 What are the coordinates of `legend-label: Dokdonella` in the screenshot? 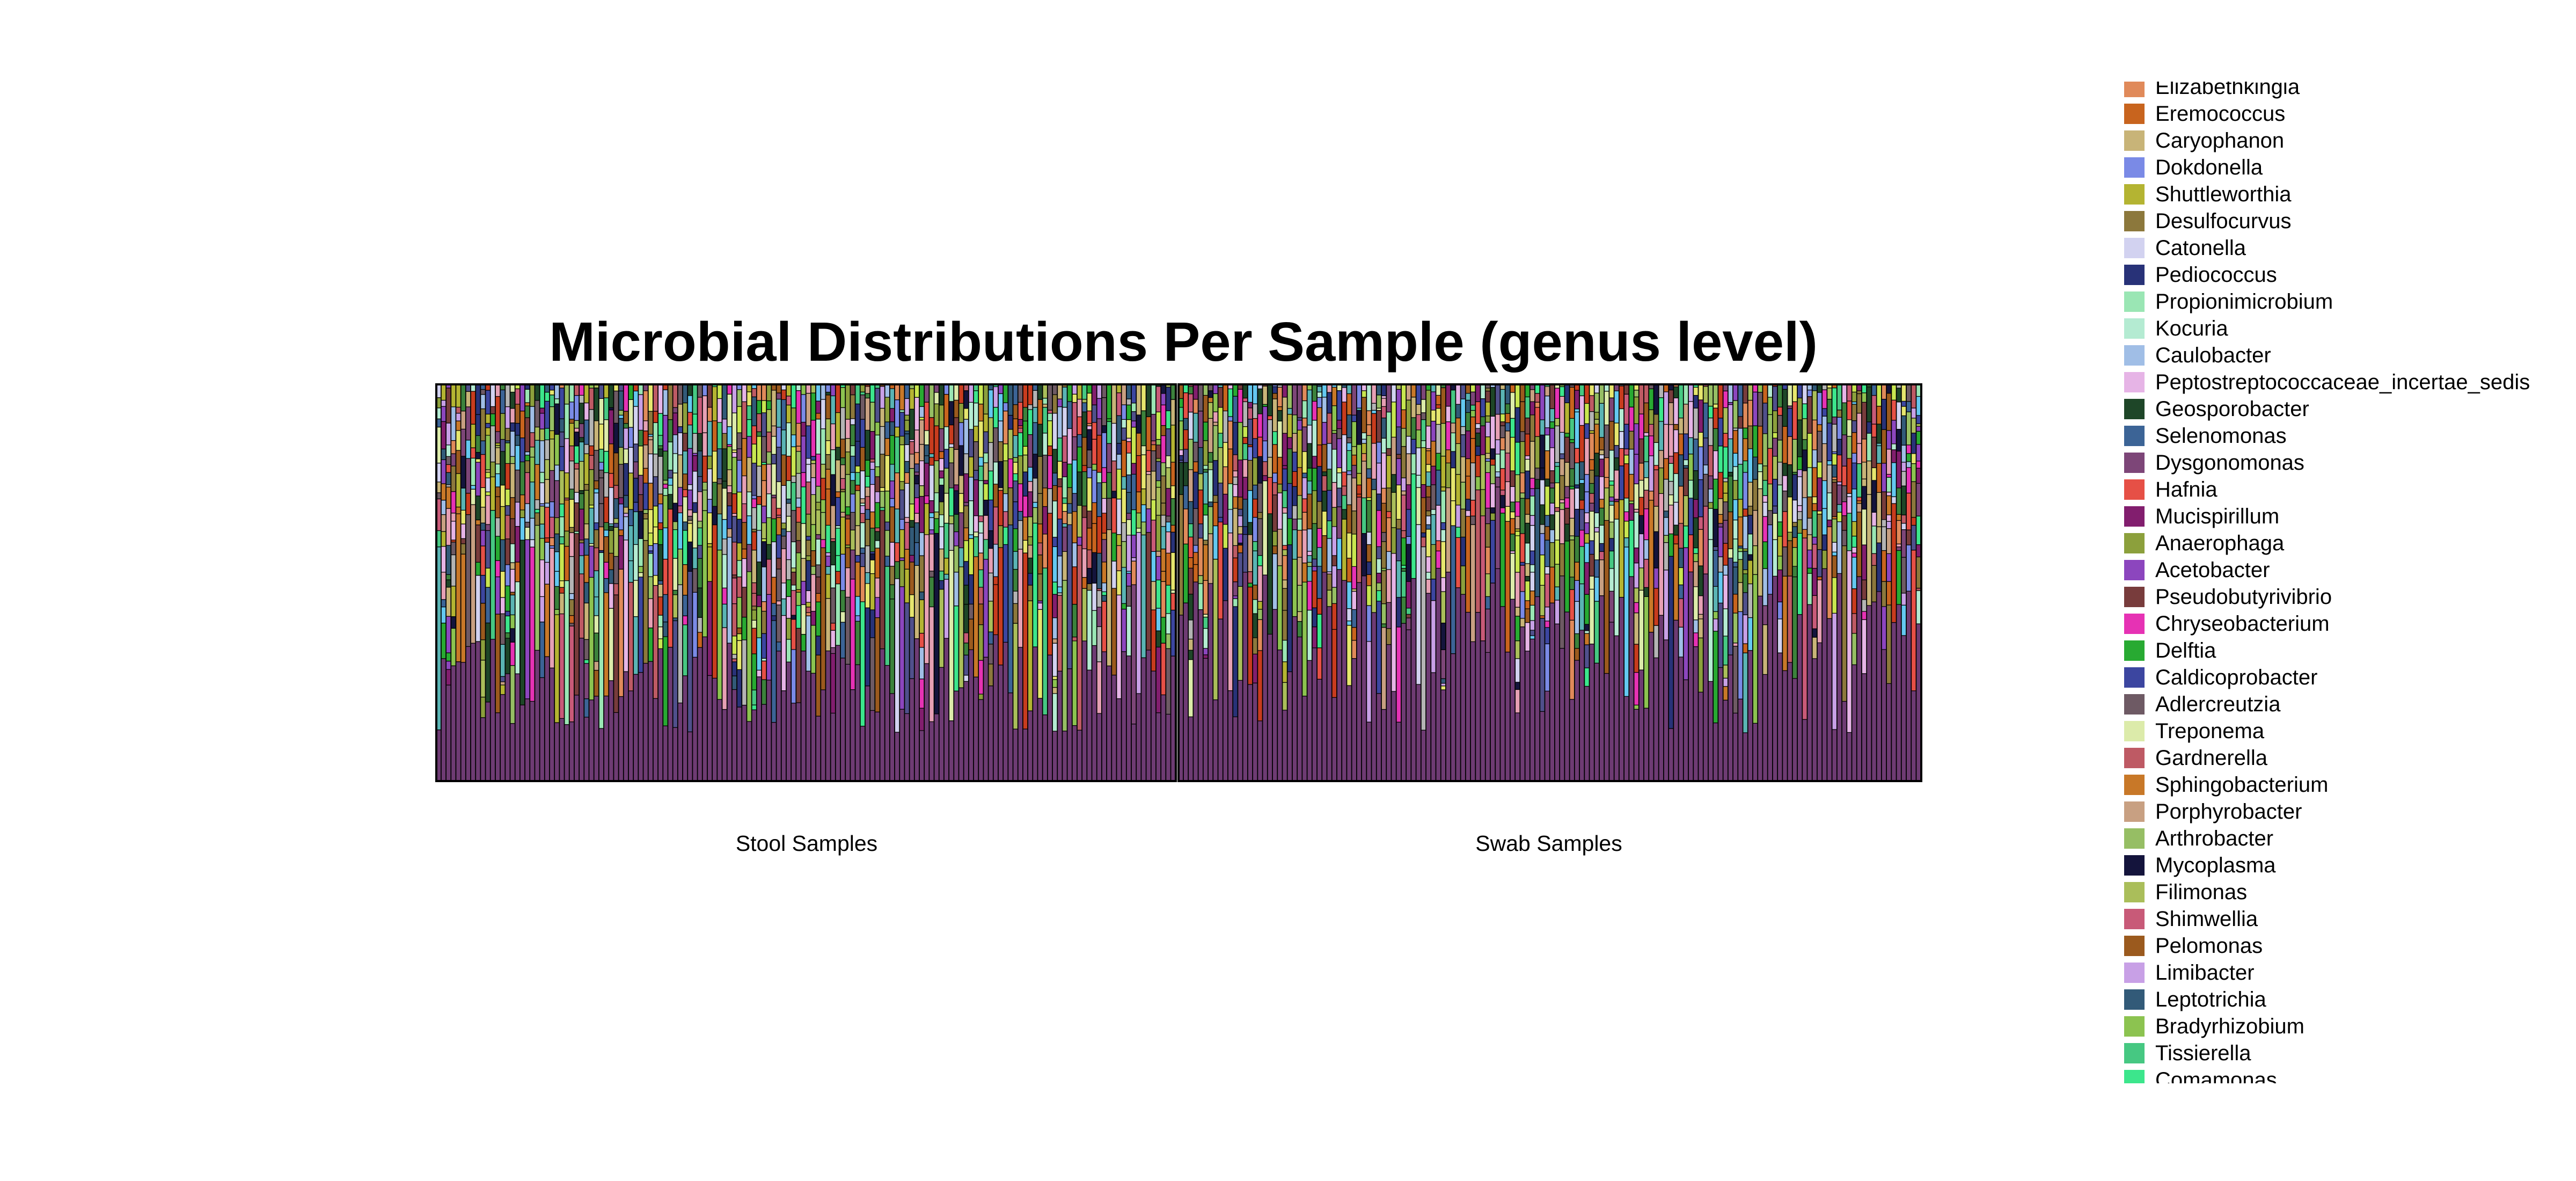 It's located at (2209, 167).